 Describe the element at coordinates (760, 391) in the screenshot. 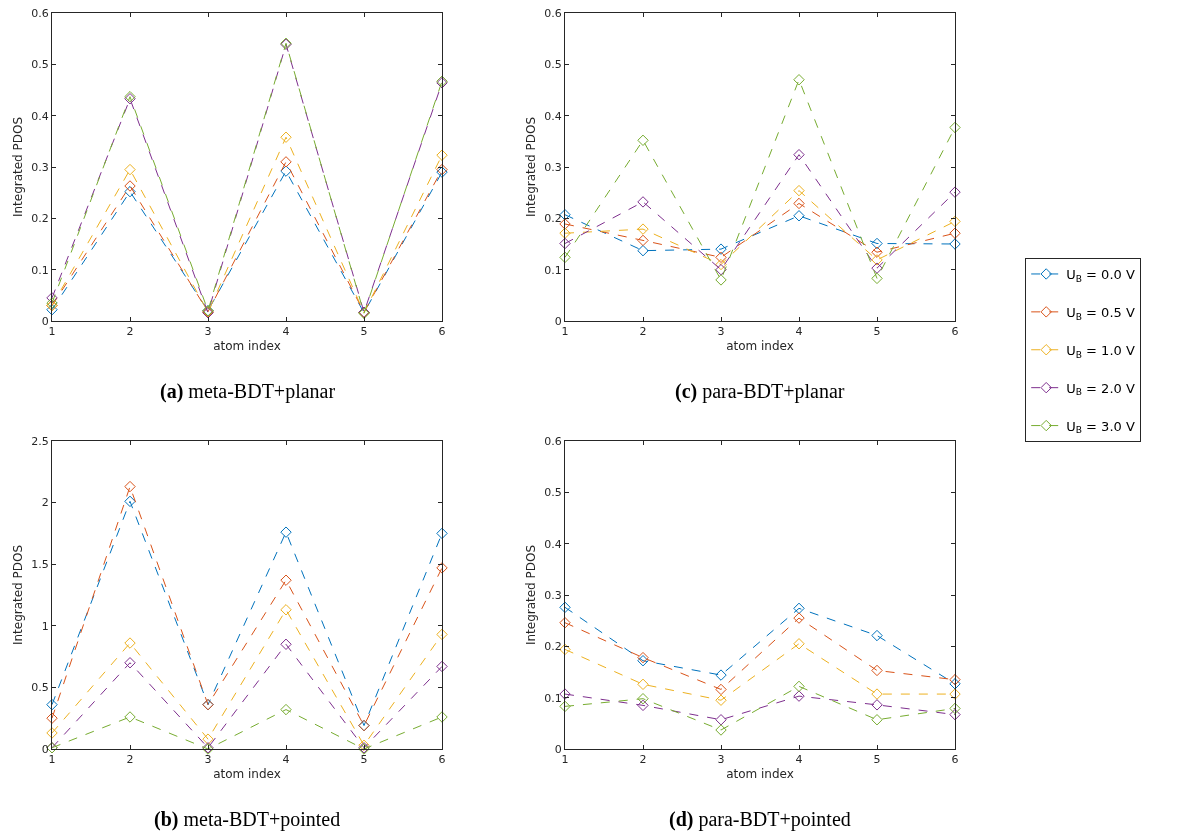

I see `text: (c) para-BDT+planar` at that location.